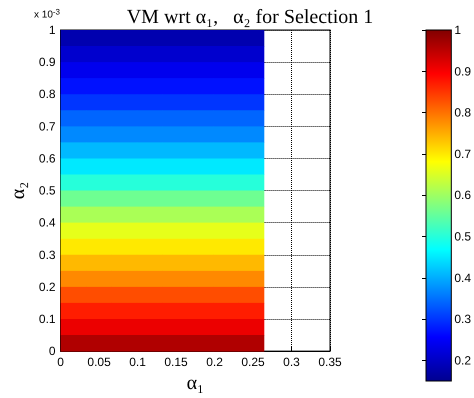 Image resolution: width=474 pixels, height=398 pixels. What do you see at coordinates (195, 383) in the screenshot?
I see `x-axis-title: α₁` at bounding box center [195, 383].